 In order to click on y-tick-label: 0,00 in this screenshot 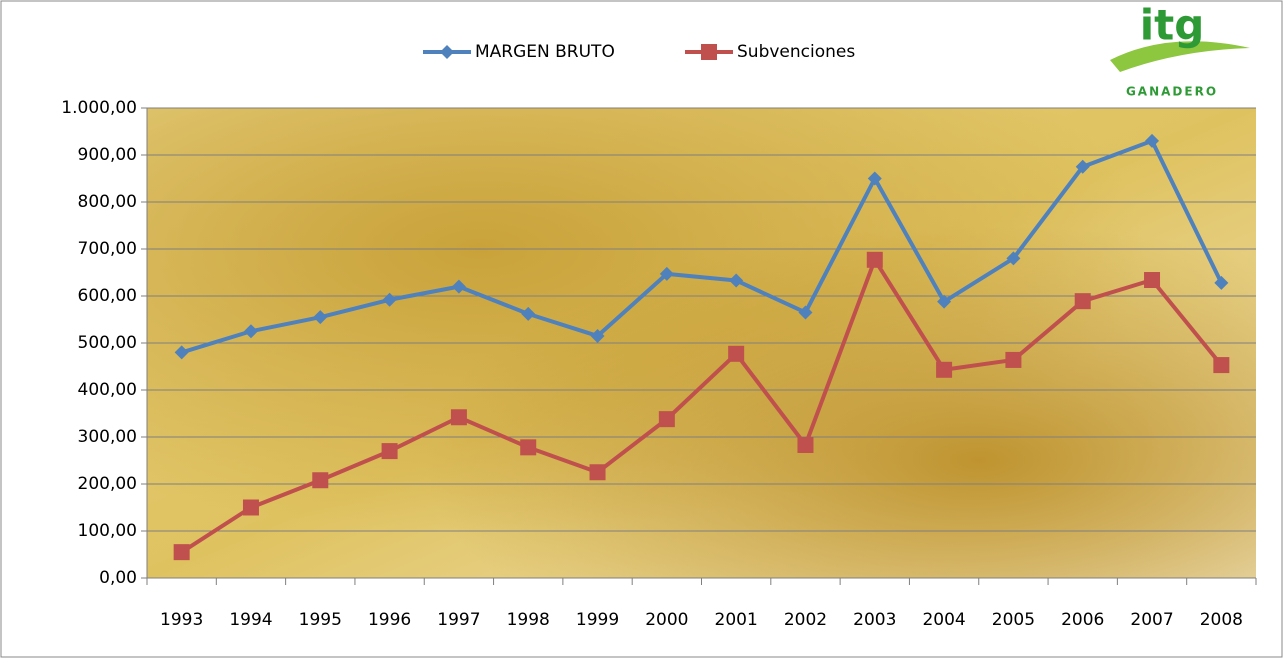, I will do `click(118, 578)`.